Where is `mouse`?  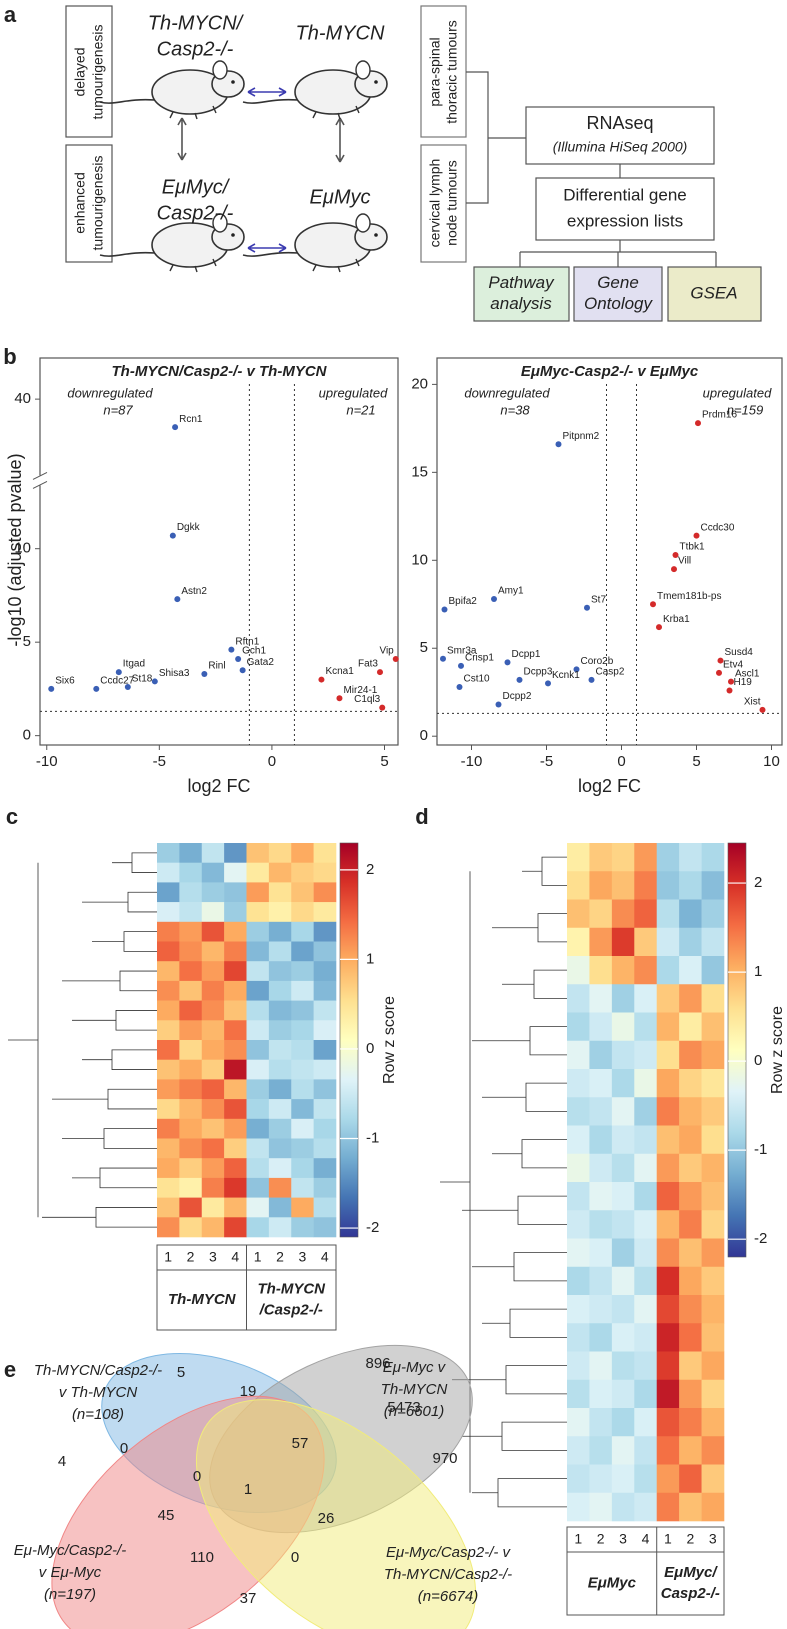 mouse is located at coordinates (315, 90).